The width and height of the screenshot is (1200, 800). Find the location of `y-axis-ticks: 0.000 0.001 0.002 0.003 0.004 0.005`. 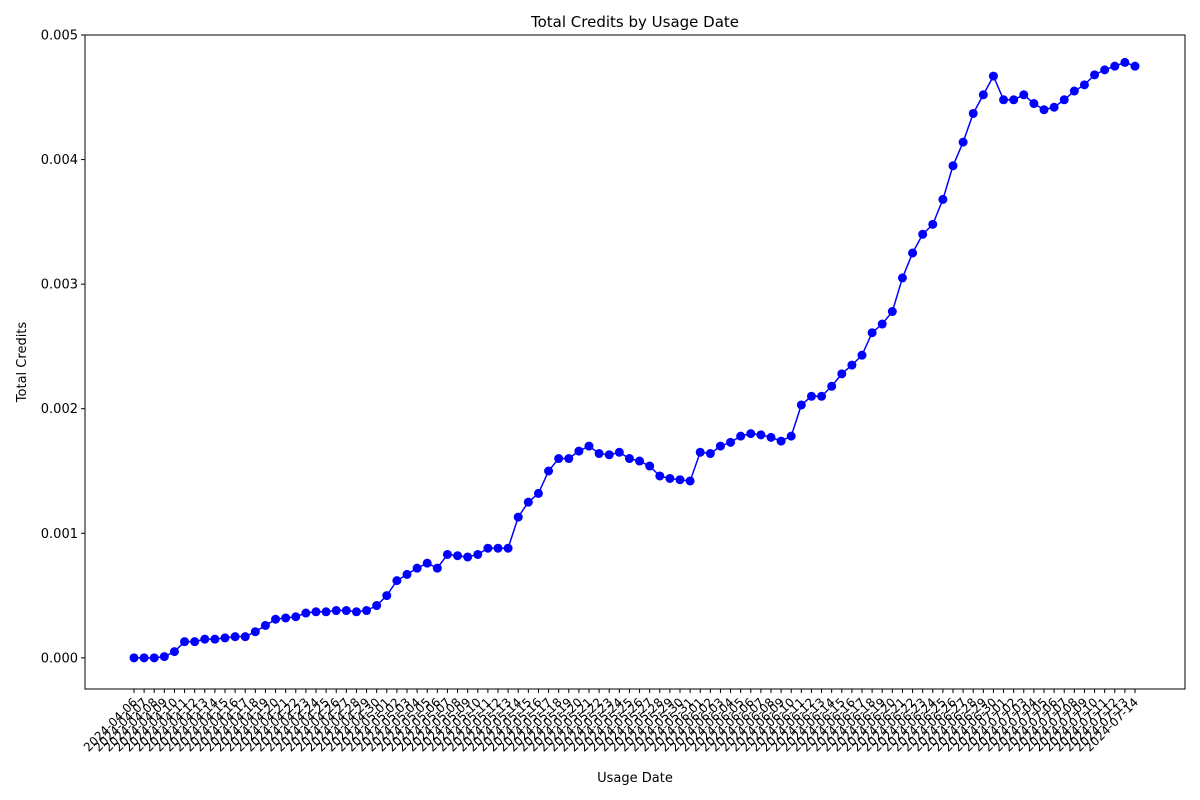

y-axis-ticks: 0.000 0.001 0.002 0.003 0.004 0.005 is located at coordinates (63, 347).